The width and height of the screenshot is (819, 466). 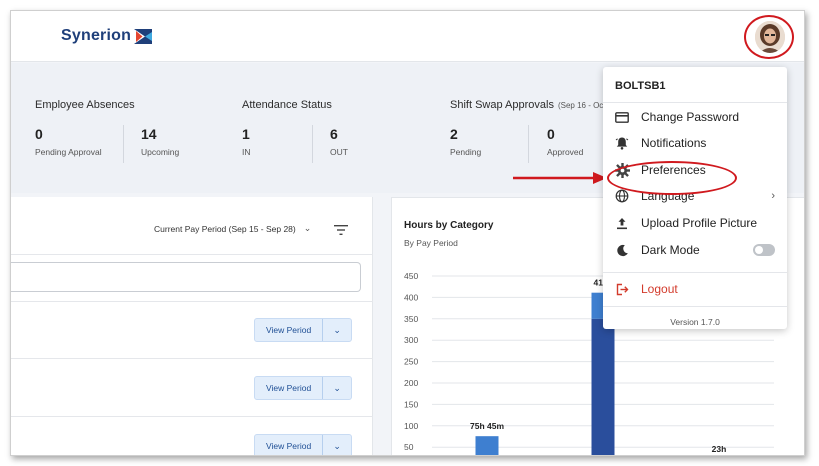 What do you see at coordinates (431, 243) in the screenshot?
I see `chart-subtitle: By Pay Period` at bounding box center [431, 243].